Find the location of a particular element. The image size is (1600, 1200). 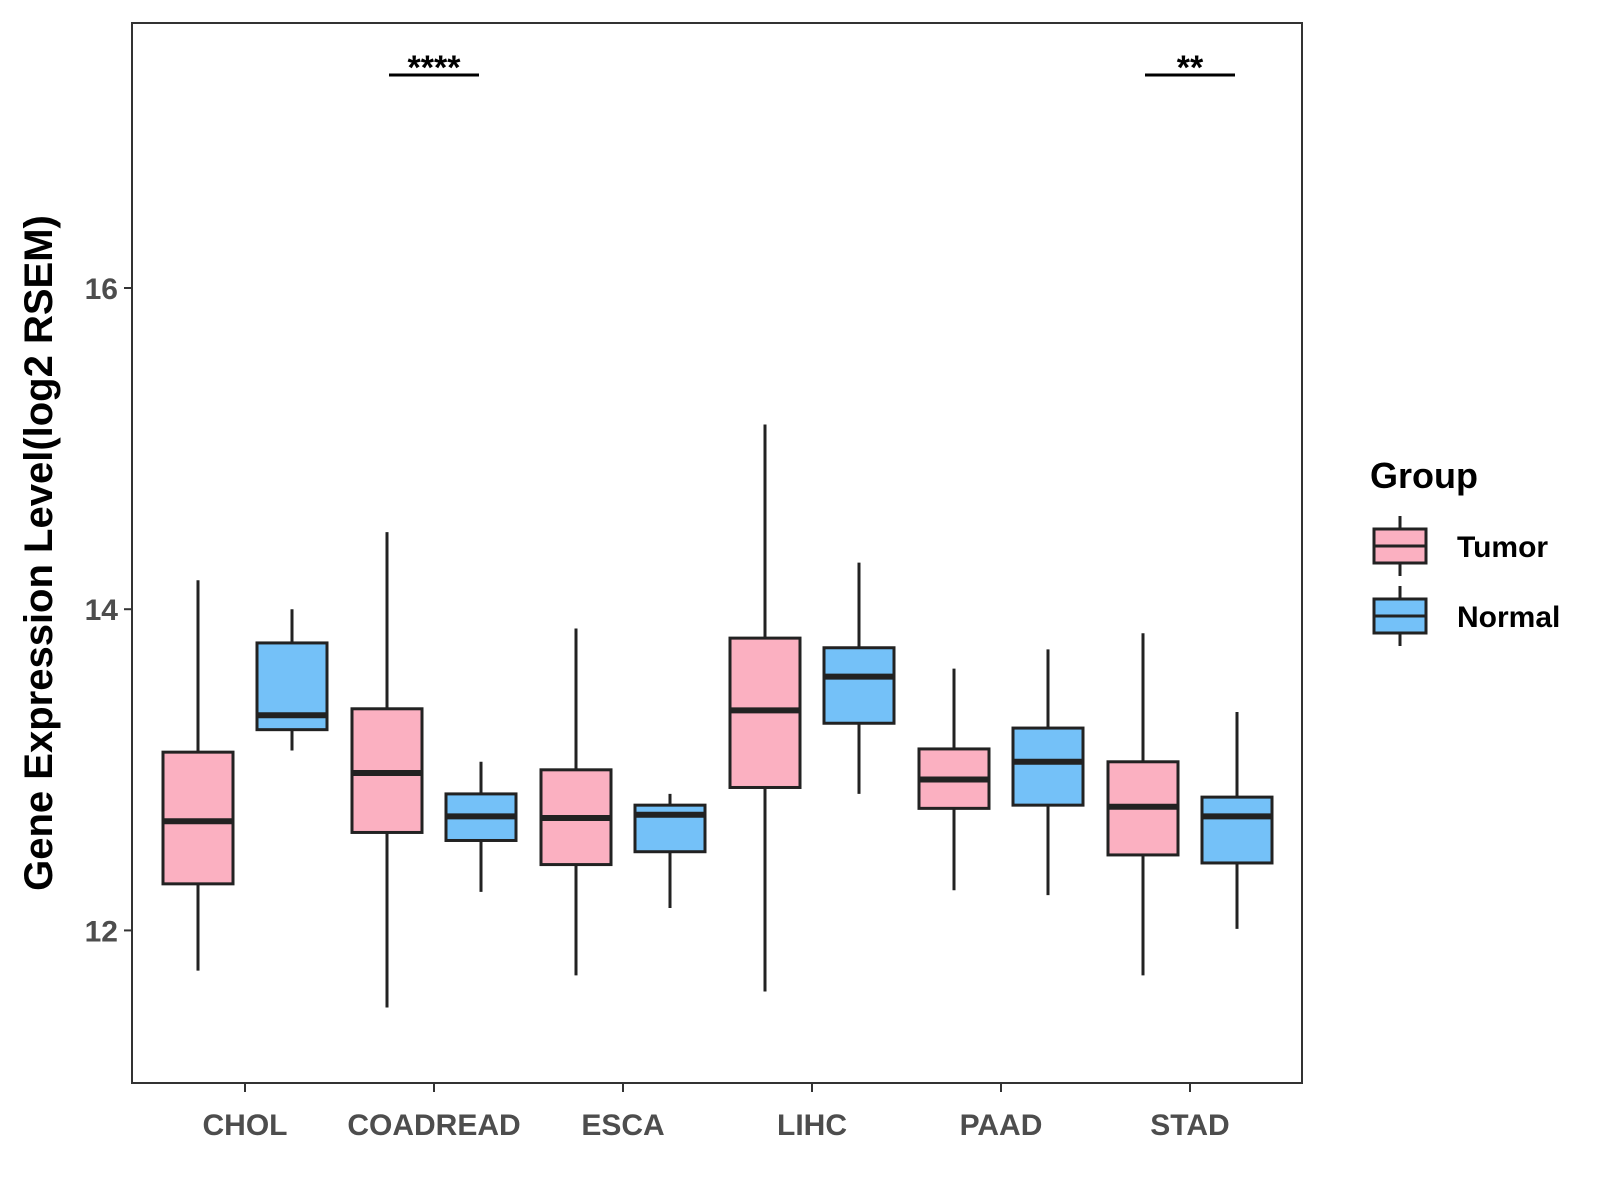

box-normal-esca is located at coordinates (670, 850).